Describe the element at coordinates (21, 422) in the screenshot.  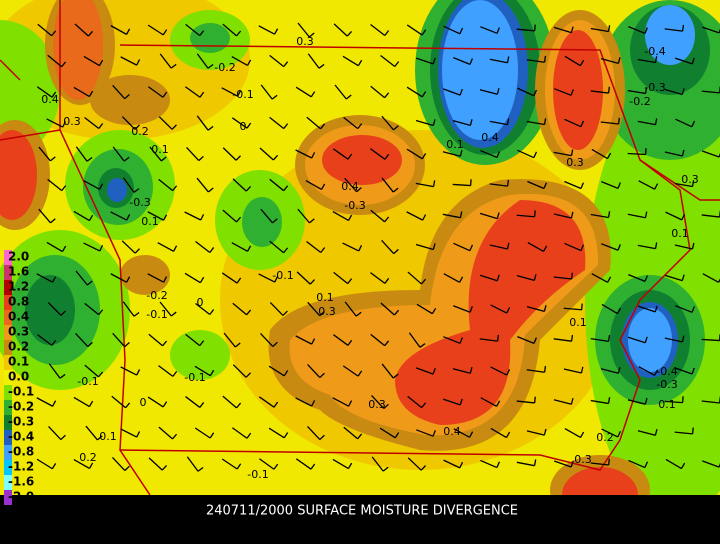
I see `legend-label: -0.3` at that location.